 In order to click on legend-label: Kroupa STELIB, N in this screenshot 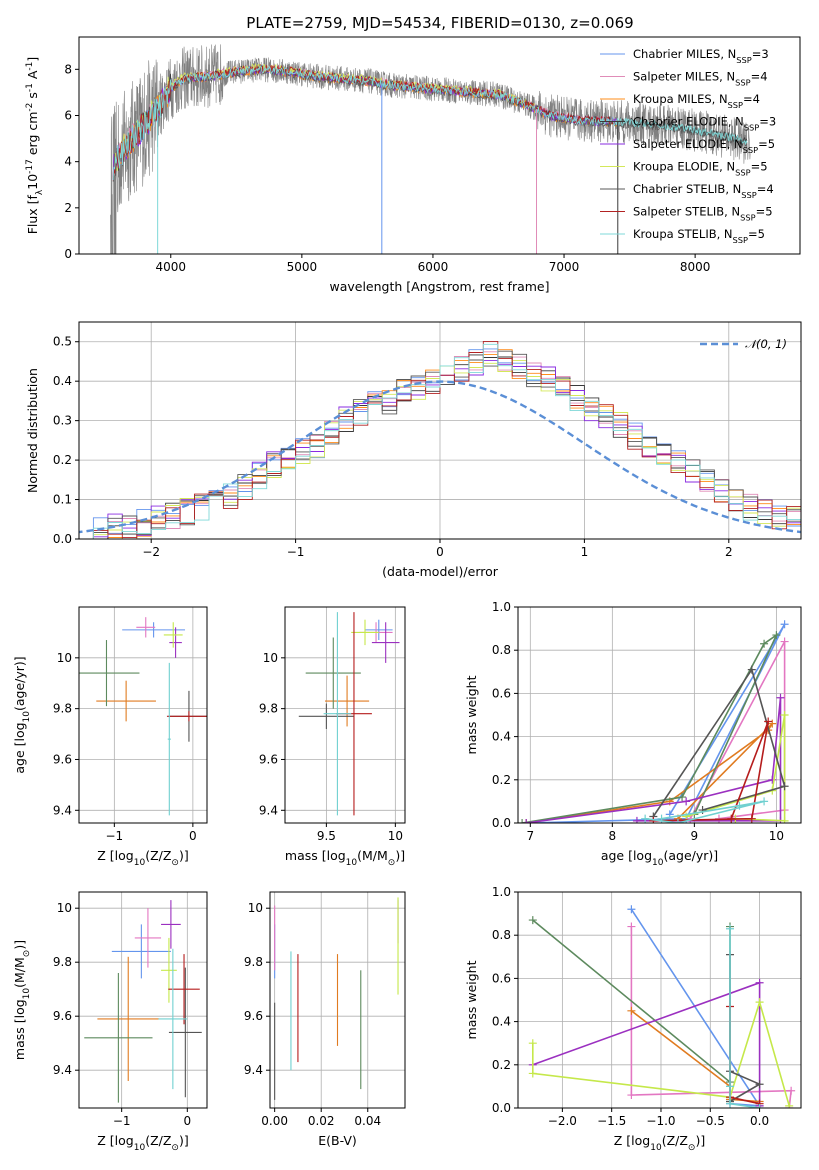, I will do `click(683, 234)`.